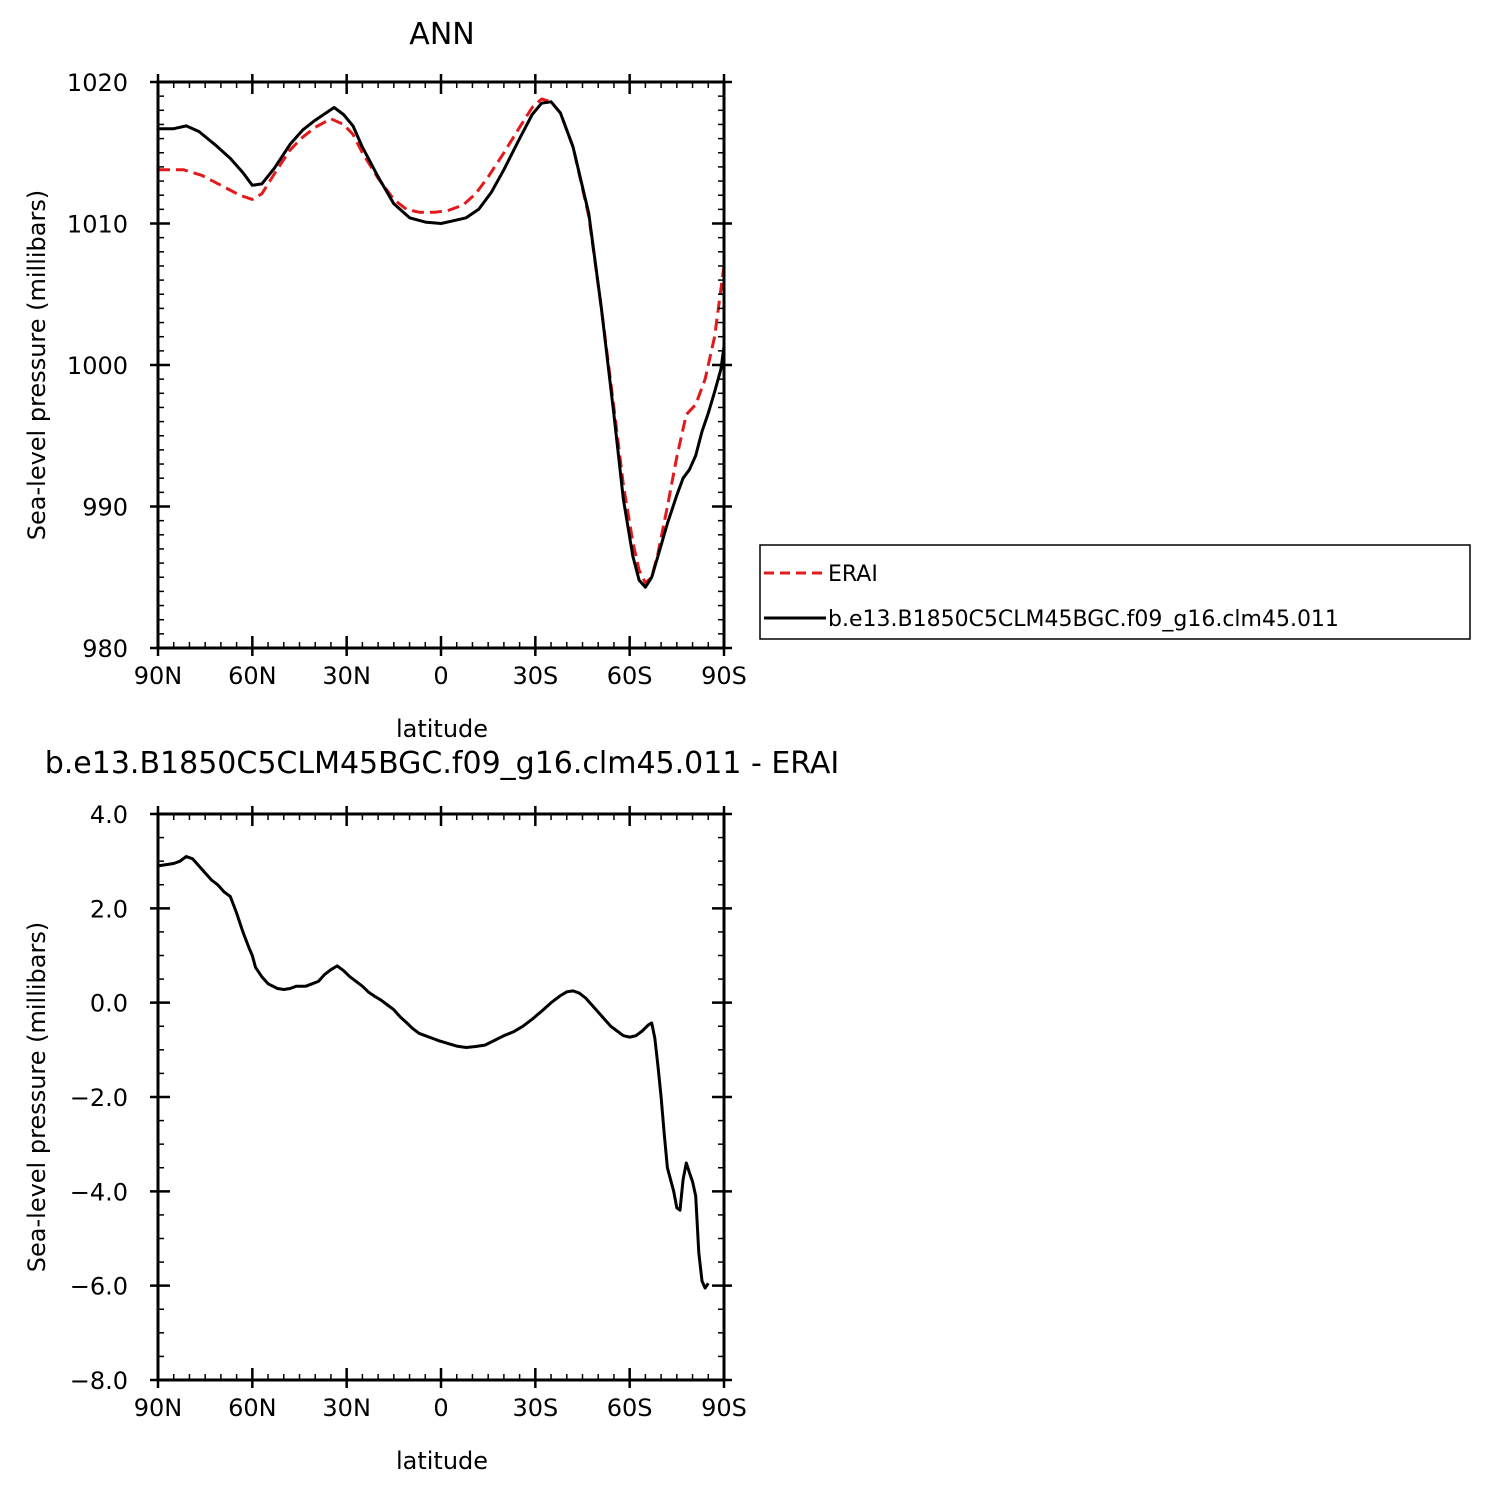 Image resolution: width=1491 pixels, height=1491 pixels. What do you see at coordinates (535, 1408) in the screenshot?
I see `bottom-chart-x-tick-label: 30S` at bounding box center [535, 1408].